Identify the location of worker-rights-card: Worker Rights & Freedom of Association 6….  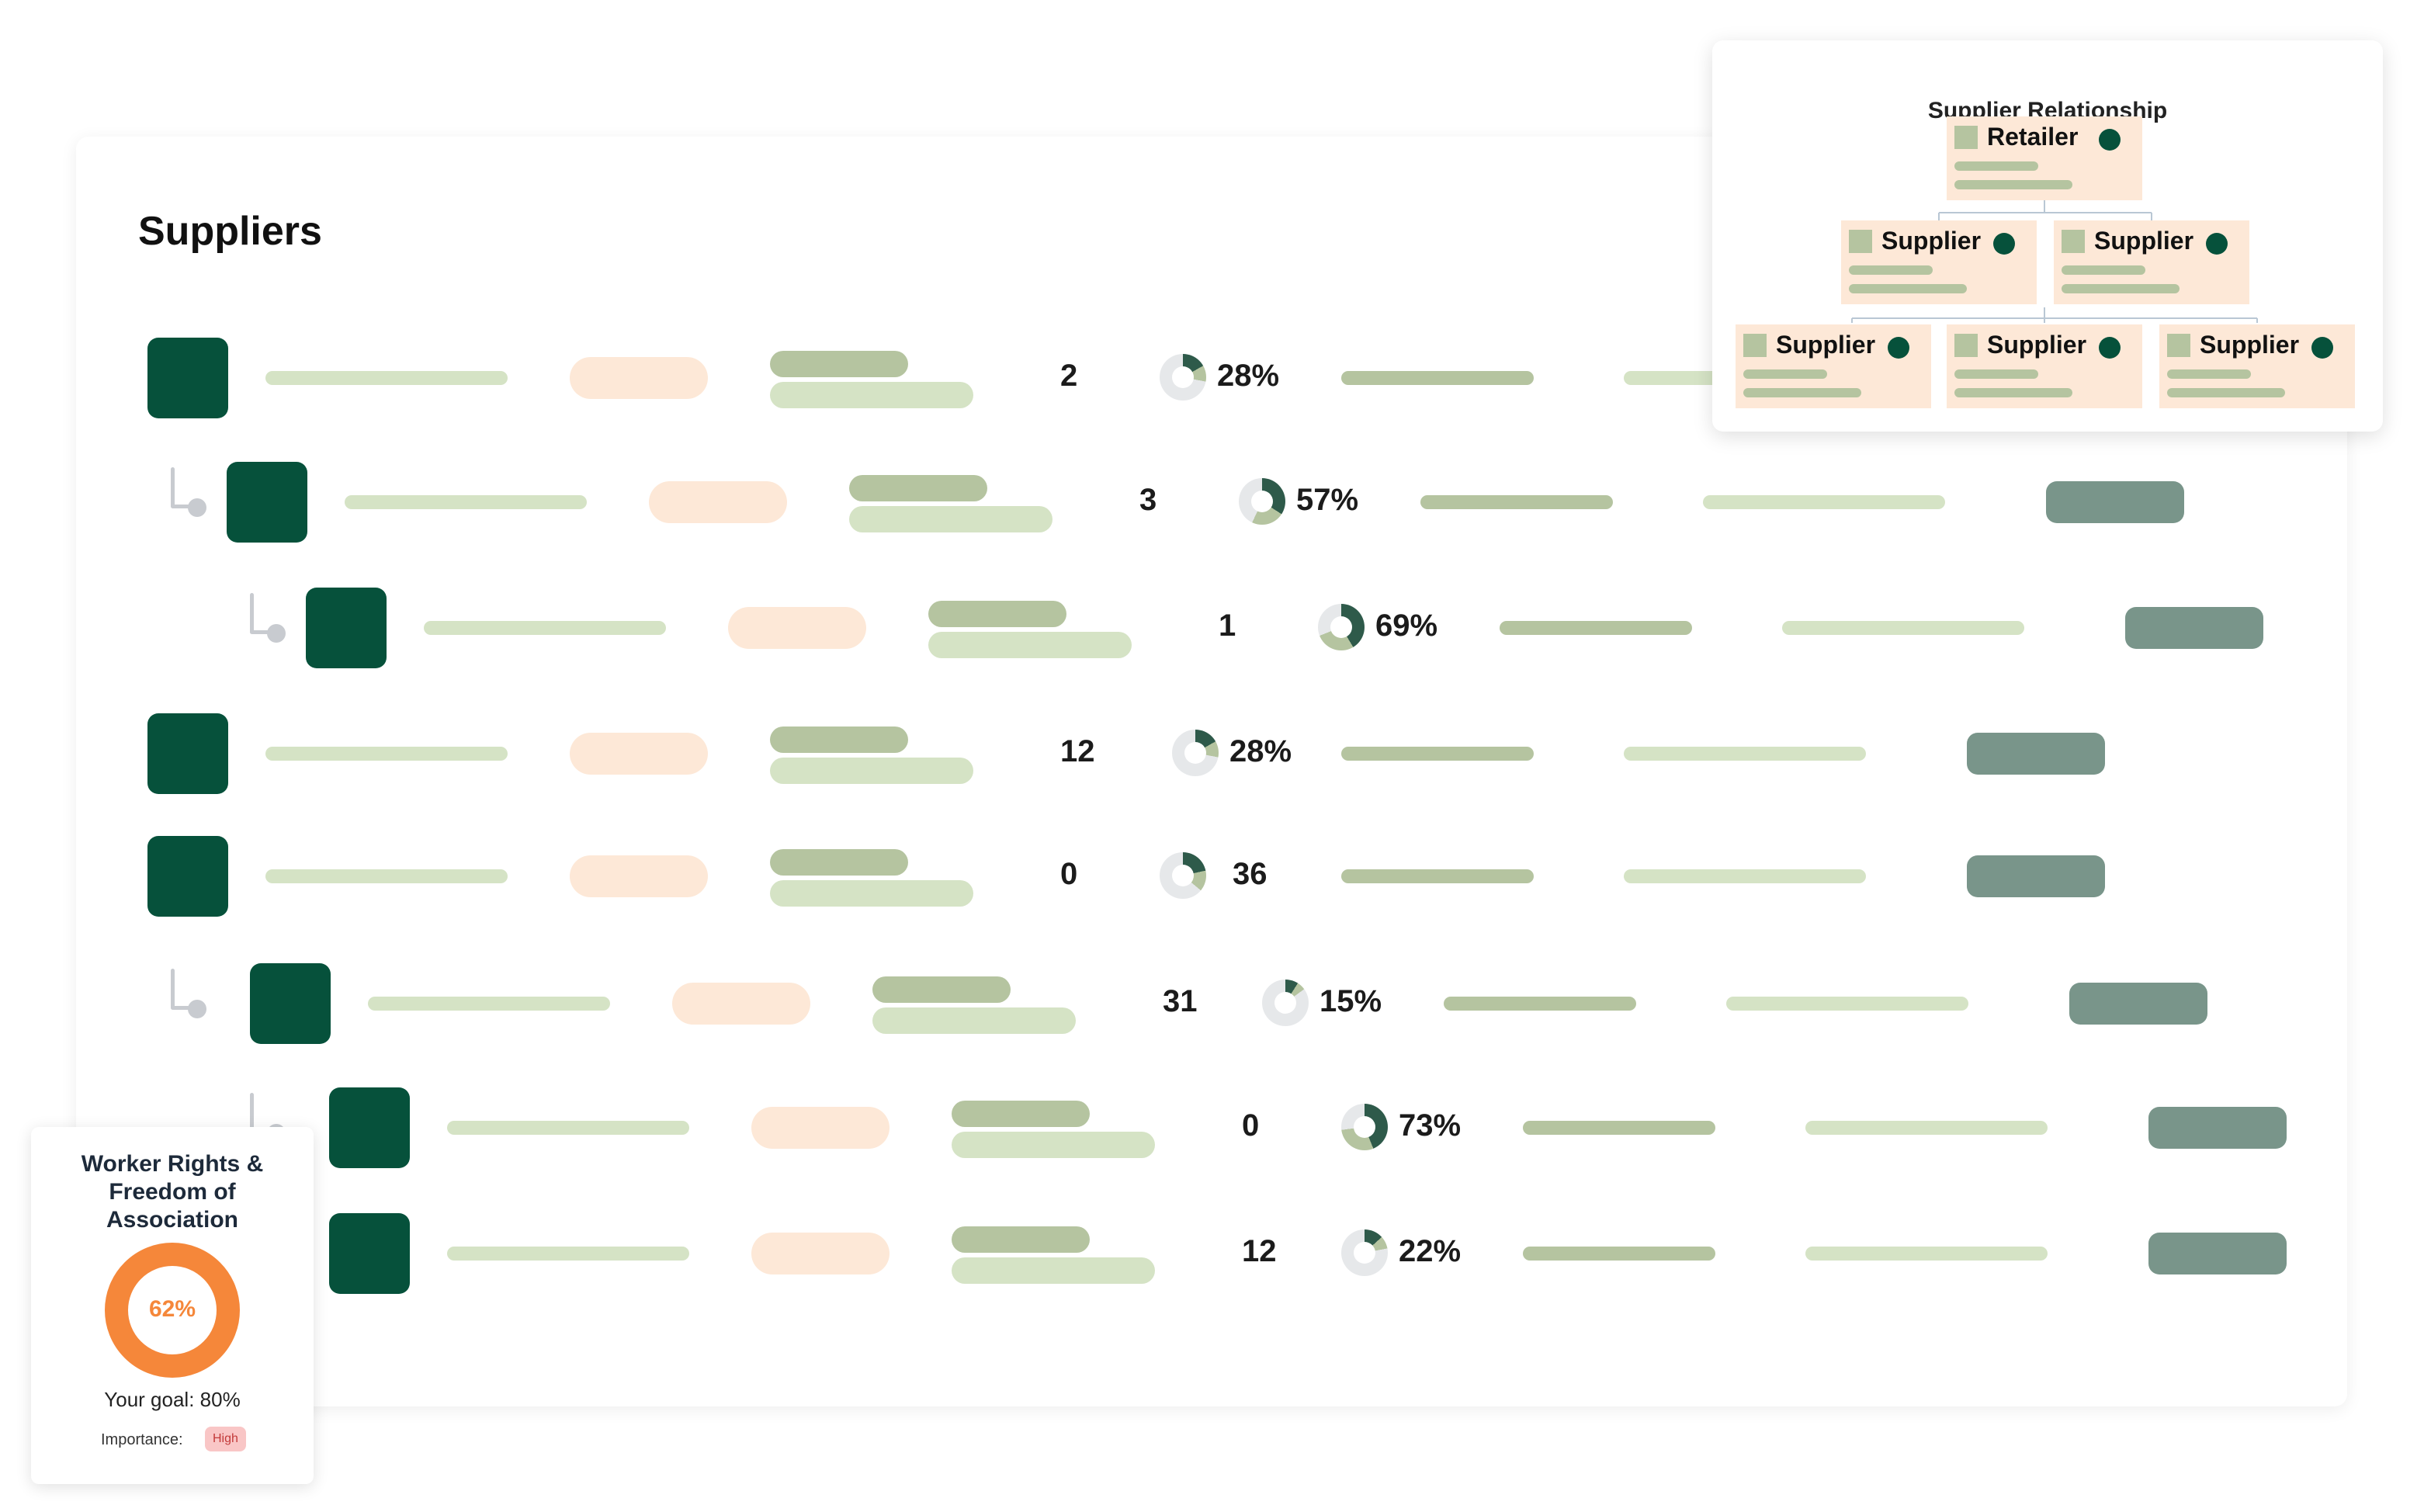
(172, 1305).